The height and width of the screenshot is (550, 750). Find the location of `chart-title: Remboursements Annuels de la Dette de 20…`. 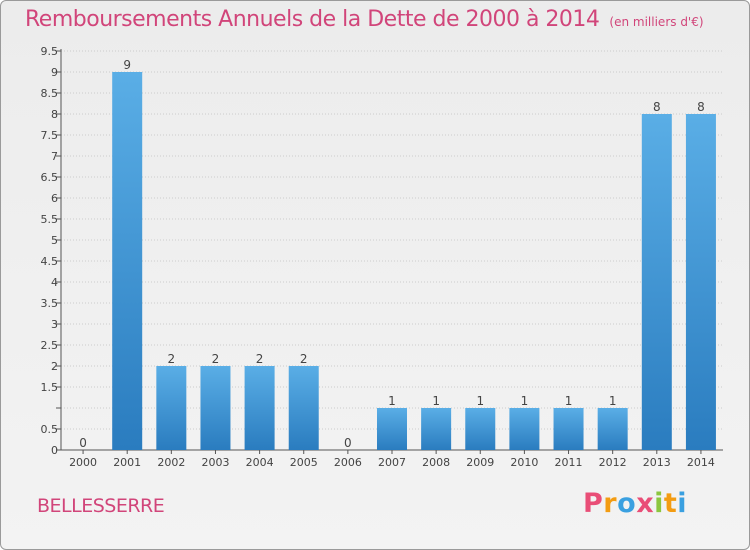

chart-title: Remboursements Annuels de la Dette de 20… is located at coordinates (364, 19).